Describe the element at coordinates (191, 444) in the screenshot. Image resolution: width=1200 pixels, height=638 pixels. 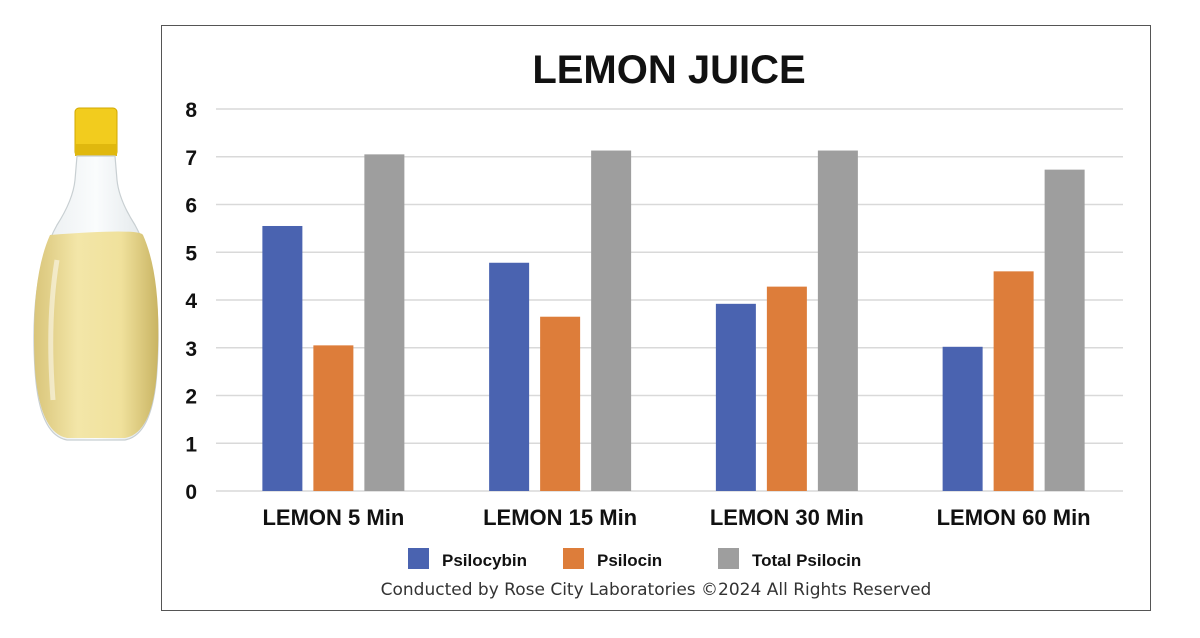
I see `y-tick-label: 1` at that location.